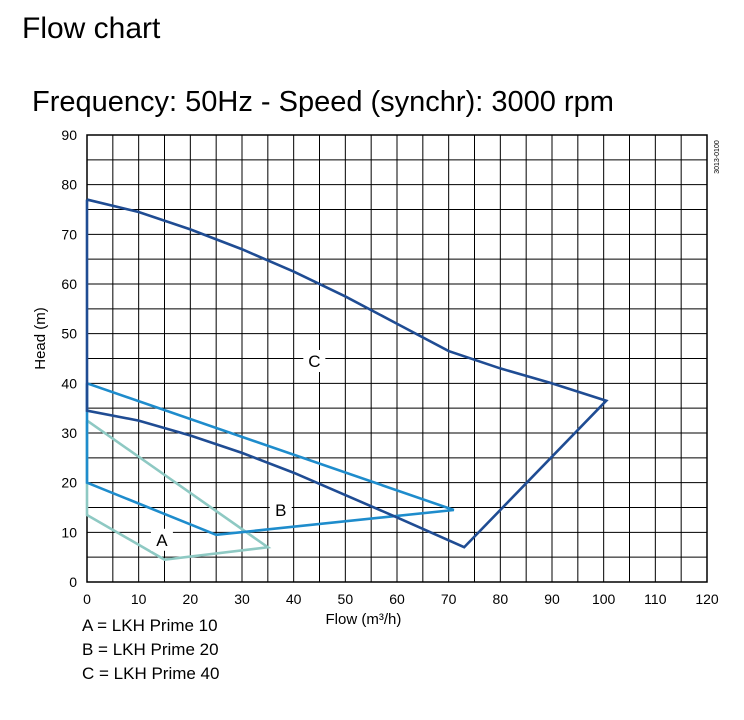 This screenshot has width=744, height=720. Describe the element at coordinates (294, 599) in the screenshot. I see `x-tick-label: 40` at that location.